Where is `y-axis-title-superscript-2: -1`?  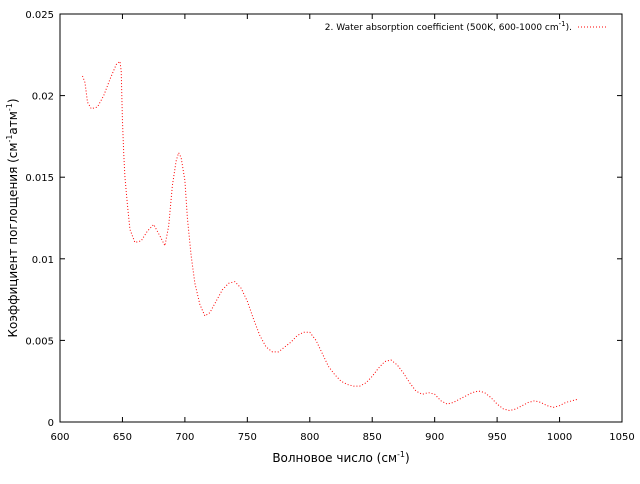 y-axis-title-superscript-2: -1 is located at coordinates (9, 107).